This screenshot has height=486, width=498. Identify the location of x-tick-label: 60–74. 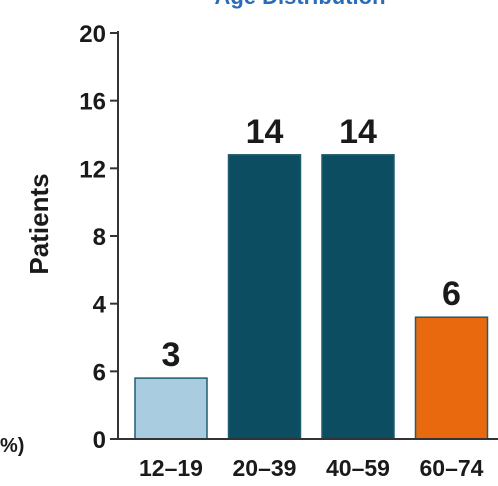
(452, 468).